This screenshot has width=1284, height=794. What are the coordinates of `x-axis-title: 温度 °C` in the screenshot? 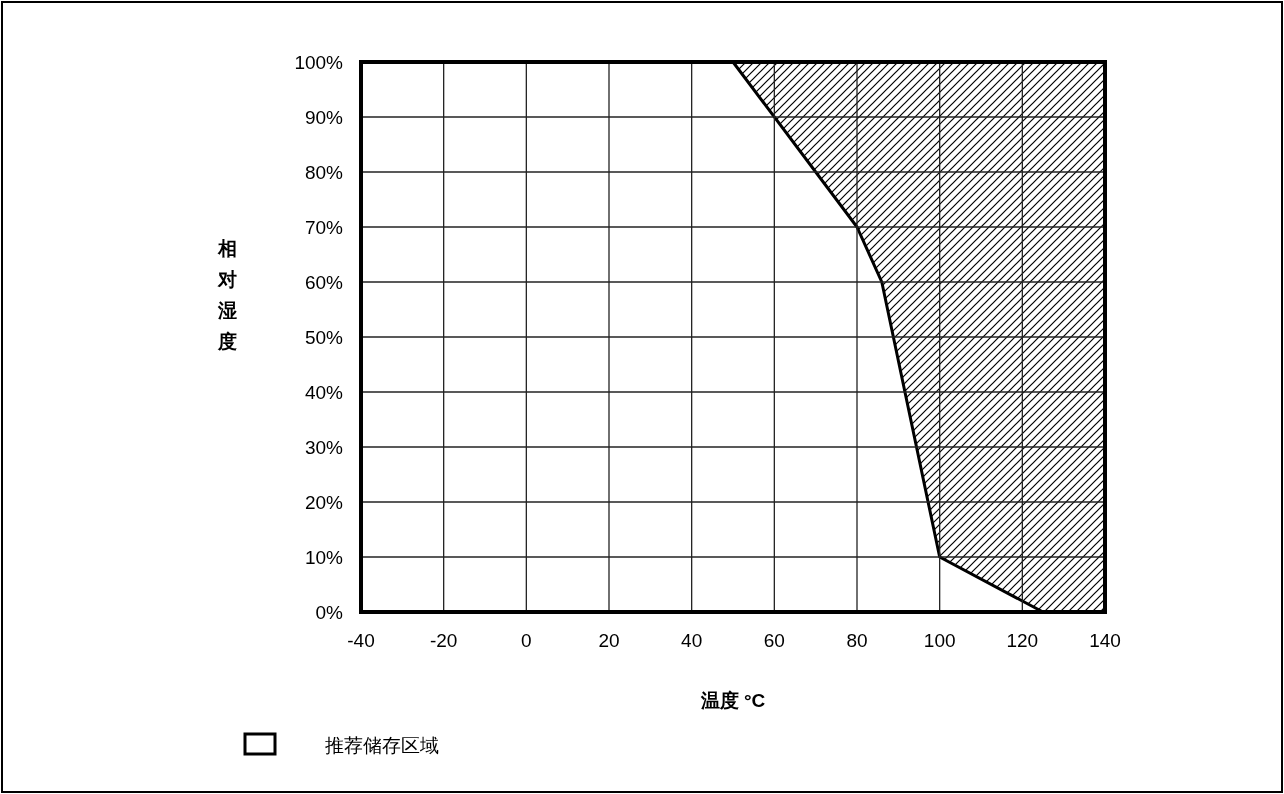 It's located at (732, 700).